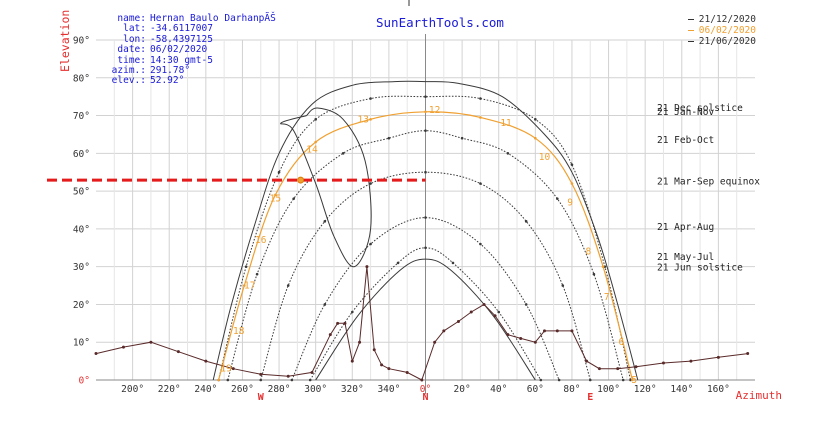  I want to click on x-tick-label: 340°, so click(388, 389).